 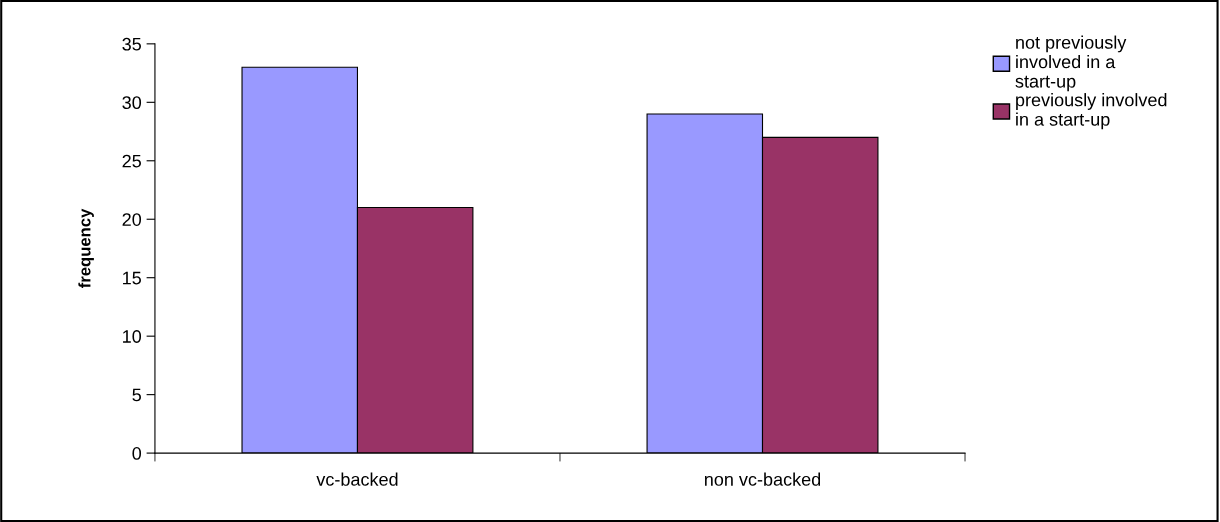 I want to click on y-tick-label: 10, so click(x=132, y=336).